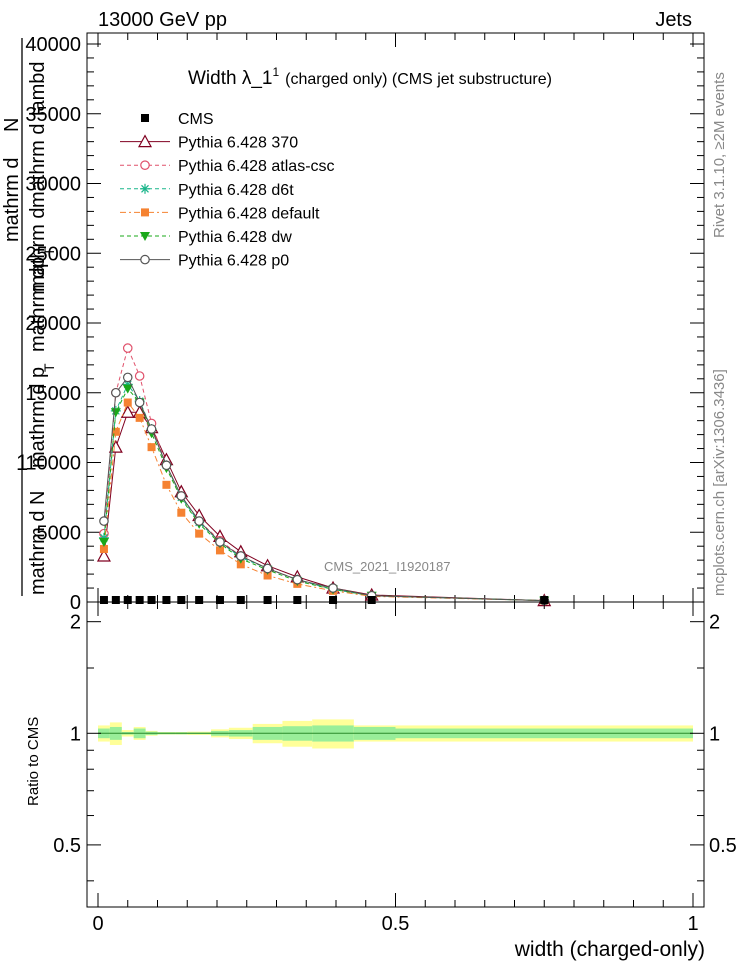 The width and height of the screenshot is (746, 972). What do you see at coordinates (692, 924) in the screenshot?
I see `x-tick-label: 1` at bounding box center [692, 924].